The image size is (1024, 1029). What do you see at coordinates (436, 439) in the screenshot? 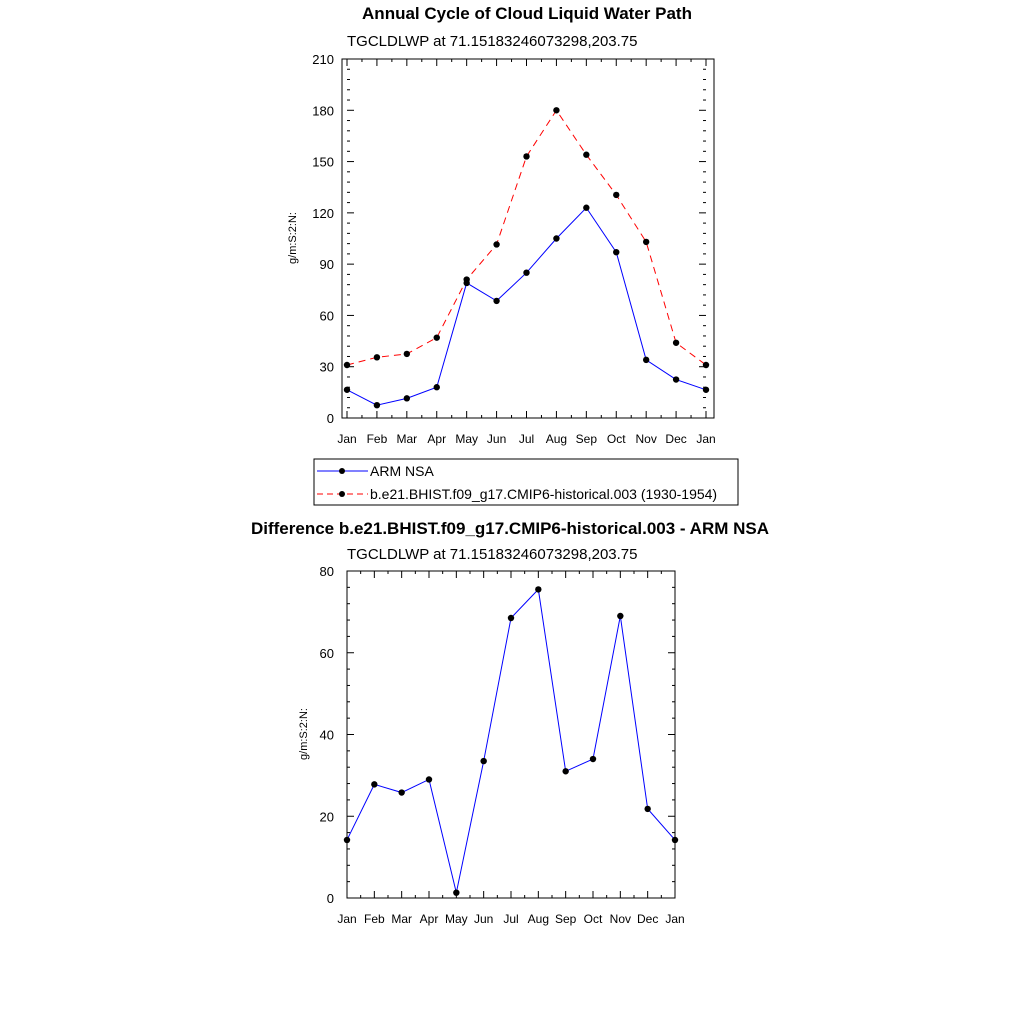
I see `x-tick-label: Apr` at bounding box center [436, 439].